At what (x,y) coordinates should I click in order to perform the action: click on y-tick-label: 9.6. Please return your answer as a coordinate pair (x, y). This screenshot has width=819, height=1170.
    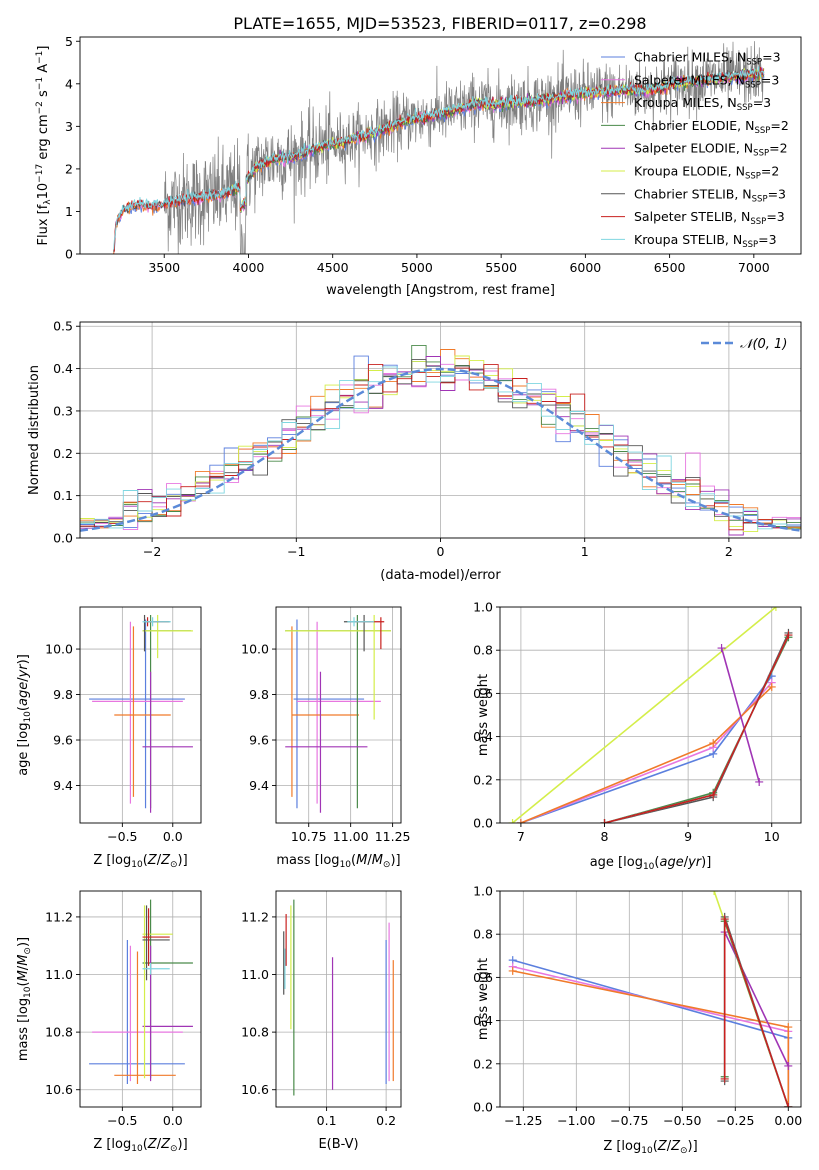
    Looking at the image, I should click on (259, 740).